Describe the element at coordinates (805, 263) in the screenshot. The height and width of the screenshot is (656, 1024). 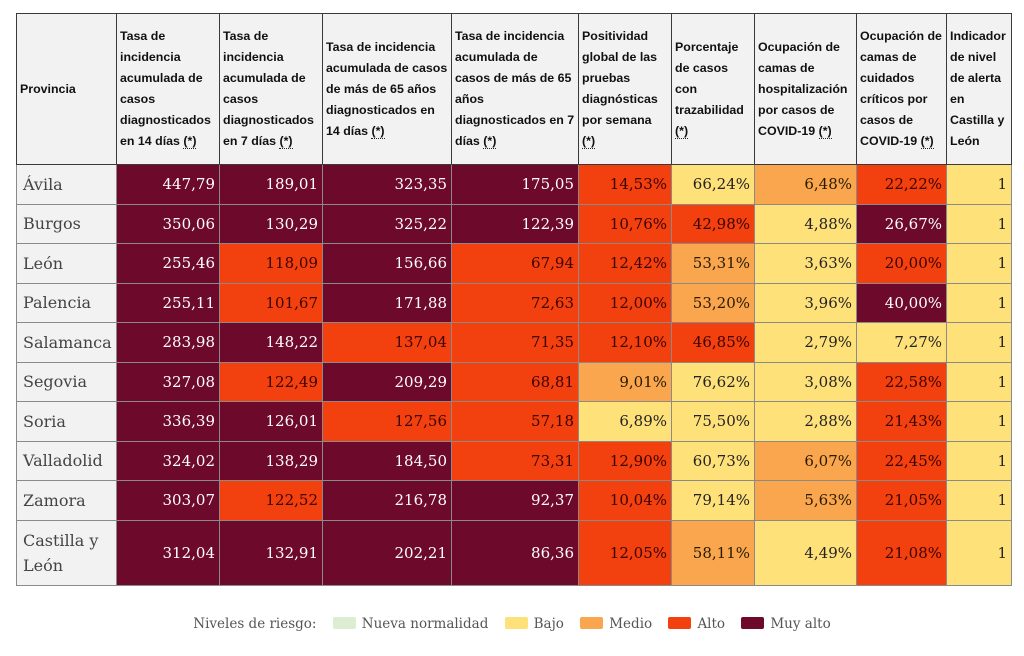
I see `hospitalizacion-cell: 3,63%` at that location.